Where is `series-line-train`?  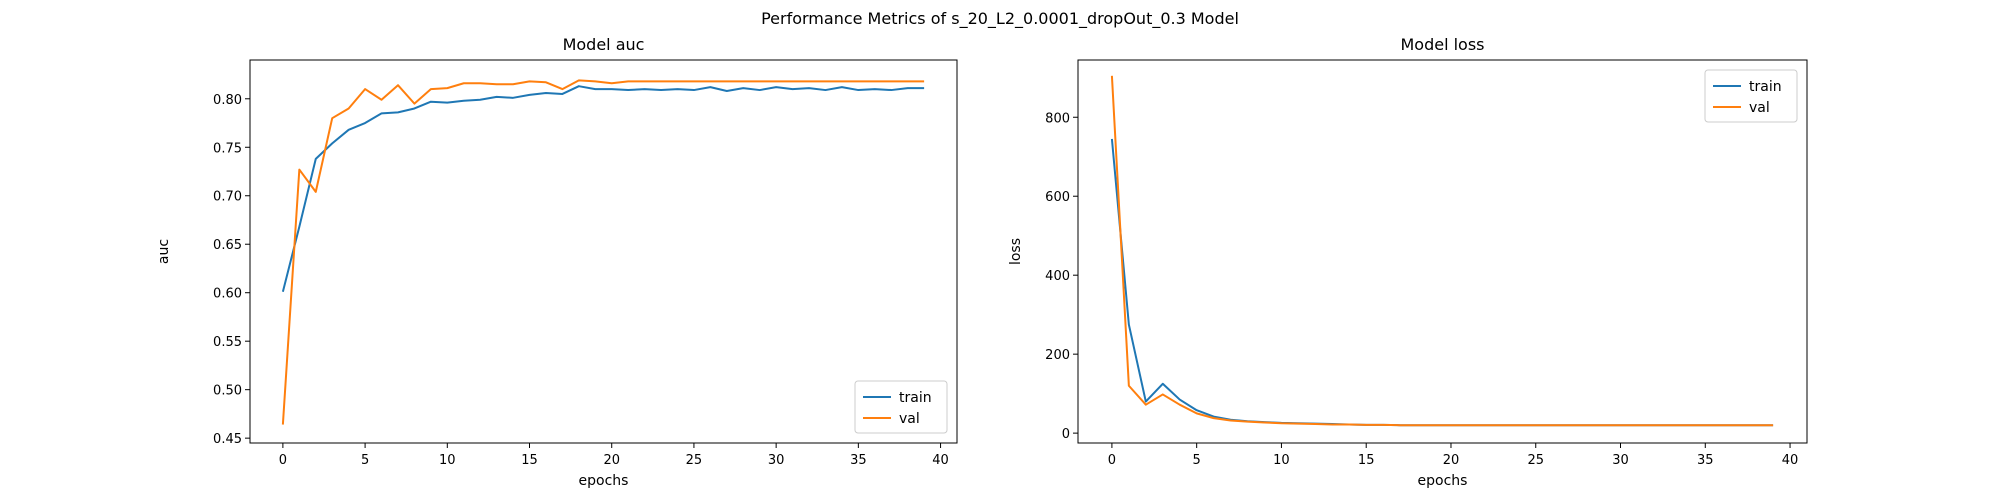 series-line-train is located at coordinates (603, 188).